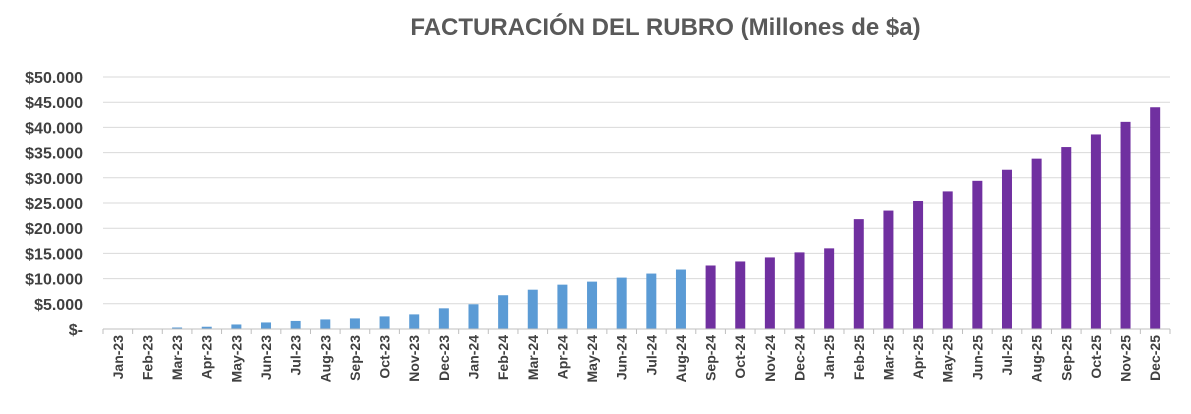  Describe the element at coordinates (859, 357) in the screenshot. I see `x-tick-label: Feb-25` at that location.